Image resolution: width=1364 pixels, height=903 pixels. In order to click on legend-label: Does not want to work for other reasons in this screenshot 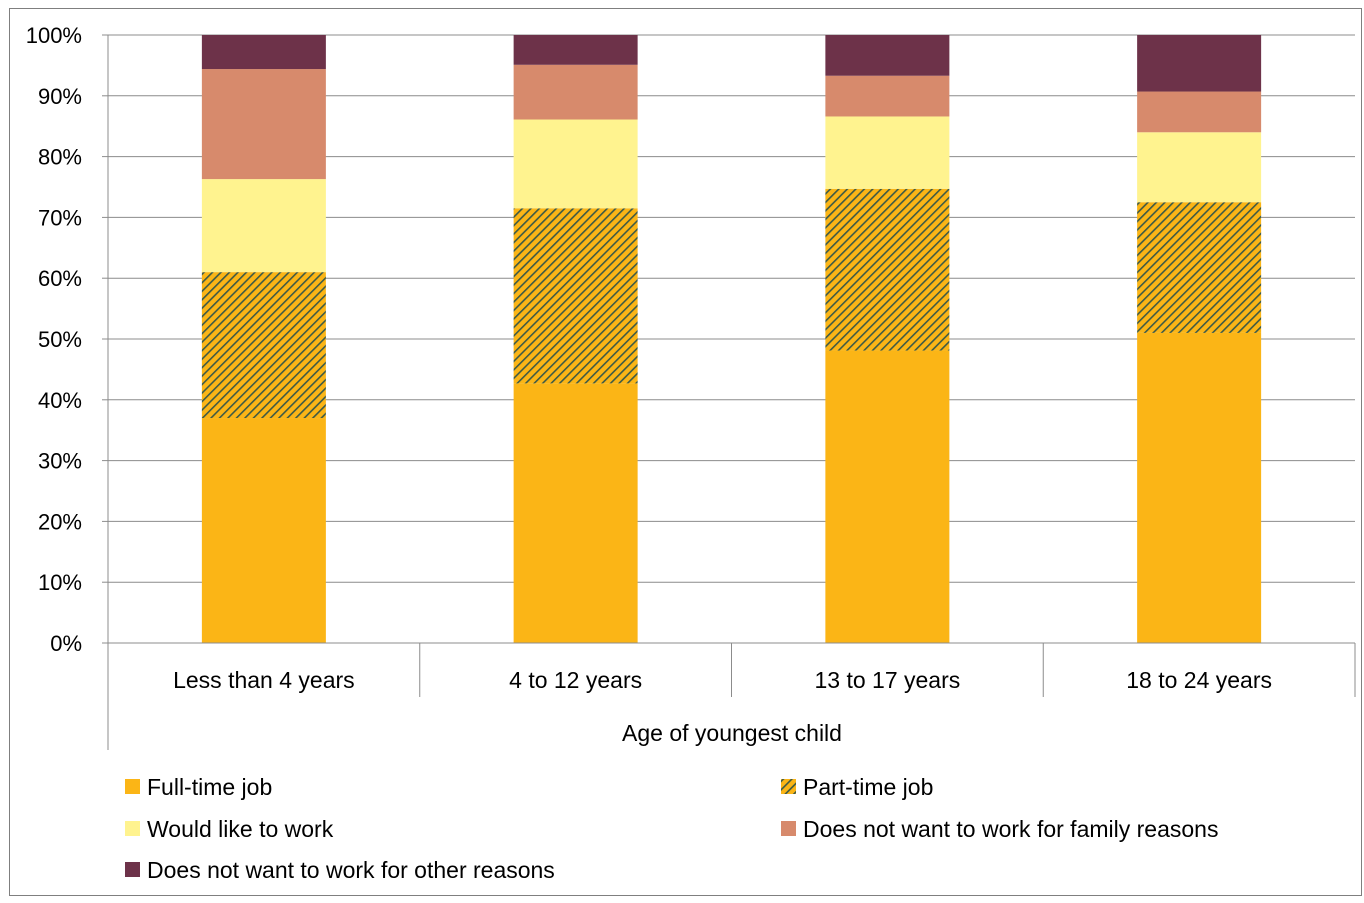, I will do `click(351, 870)`.